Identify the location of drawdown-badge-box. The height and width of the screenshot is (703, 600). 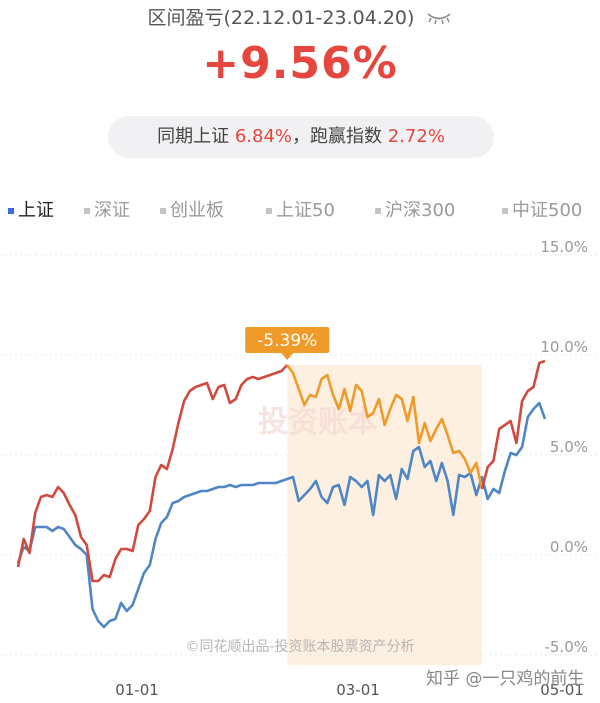
(287, 340).